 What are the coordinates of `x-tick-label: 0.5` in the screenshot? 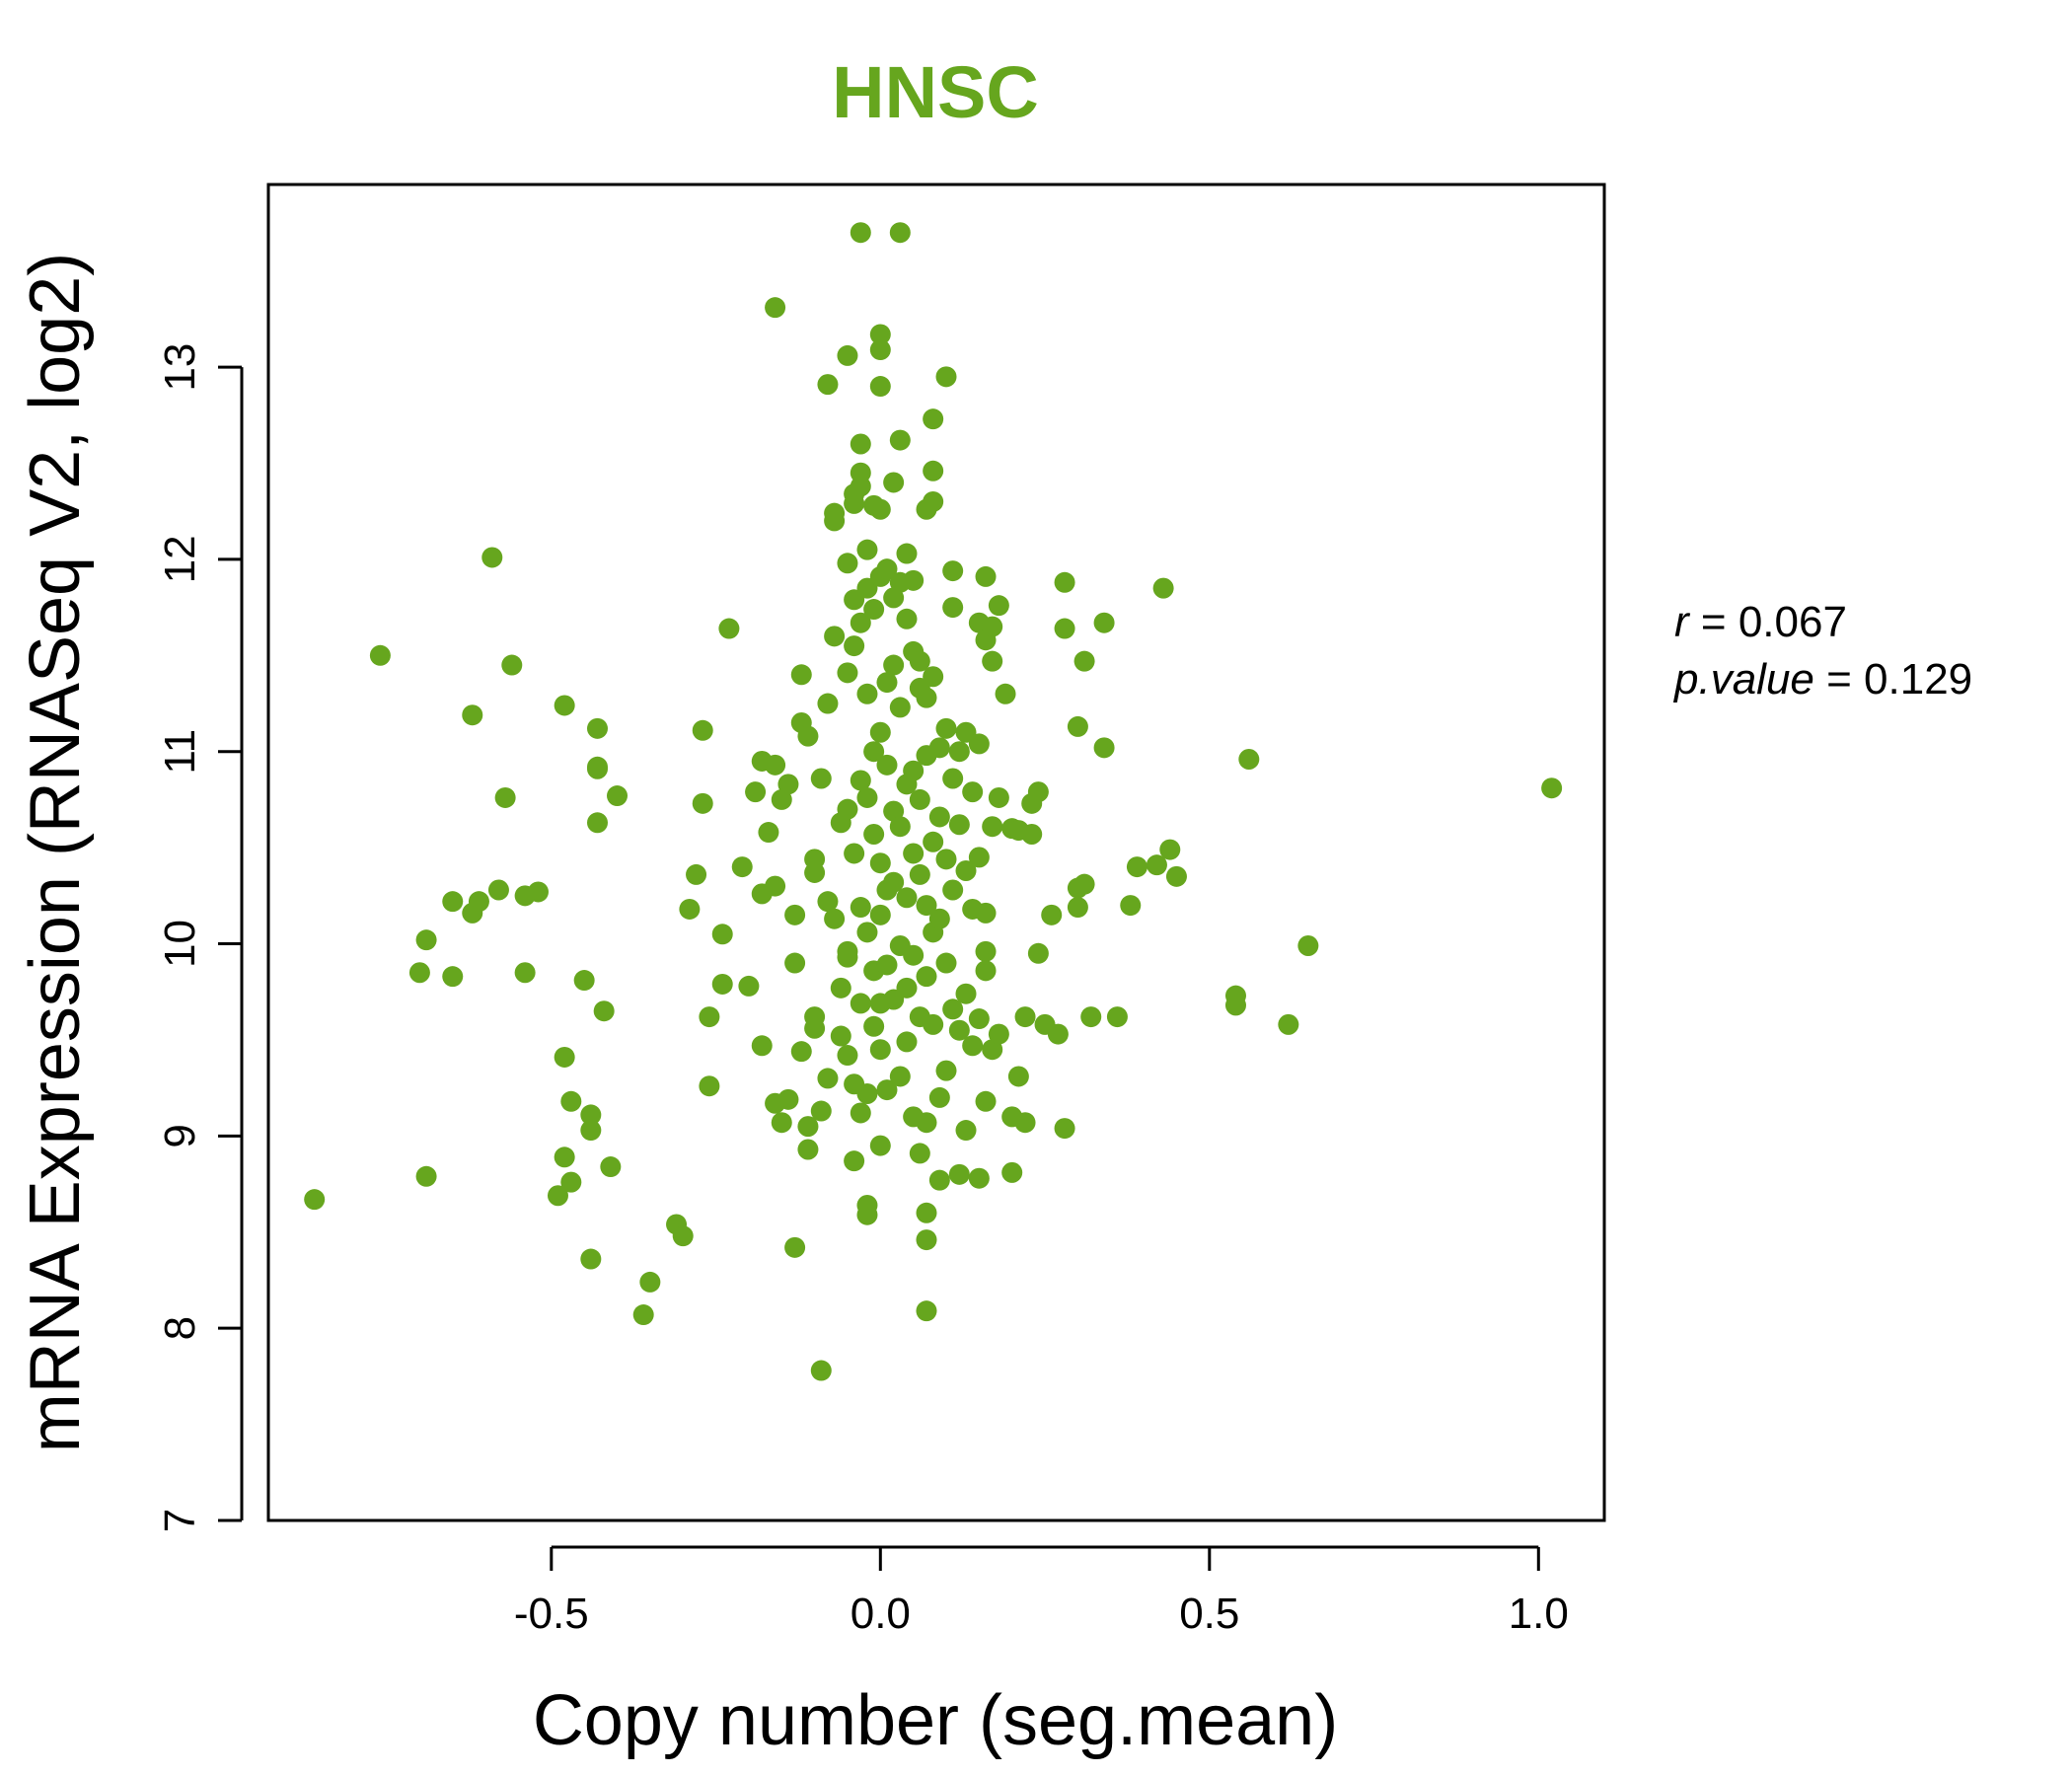 It's located at (1209, 1614).